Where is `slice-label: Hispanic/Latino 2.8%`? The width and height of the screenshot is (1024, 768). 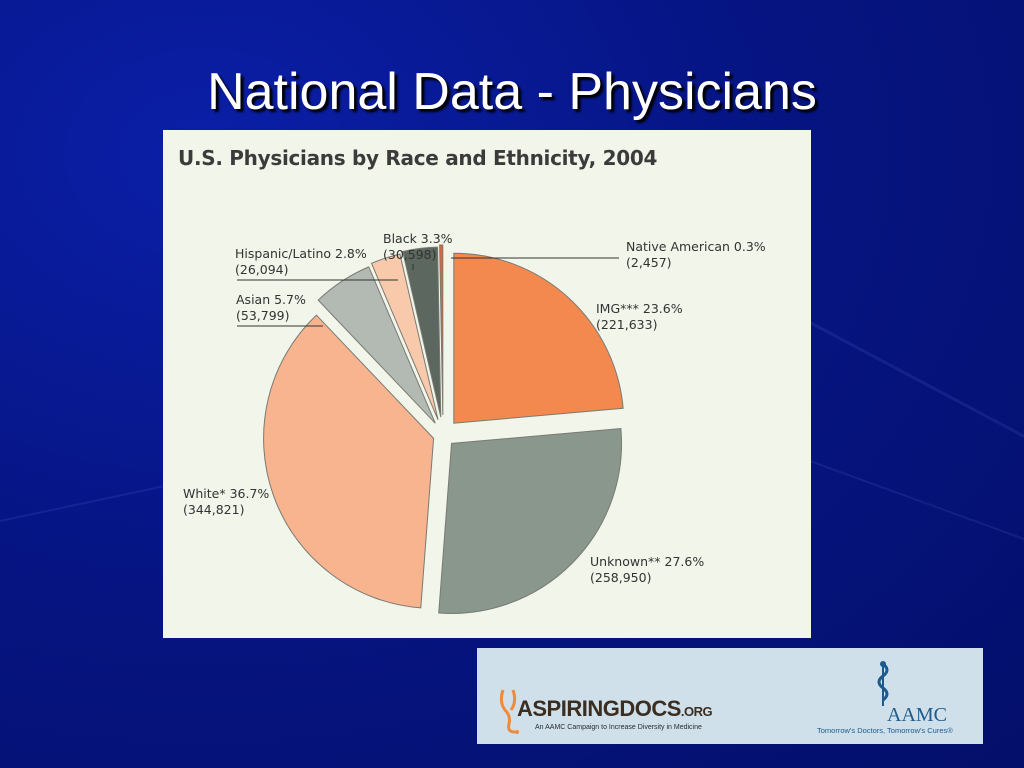 slice-label: Hispanic/Latino 2.8% is located at coordinates (301, 253).